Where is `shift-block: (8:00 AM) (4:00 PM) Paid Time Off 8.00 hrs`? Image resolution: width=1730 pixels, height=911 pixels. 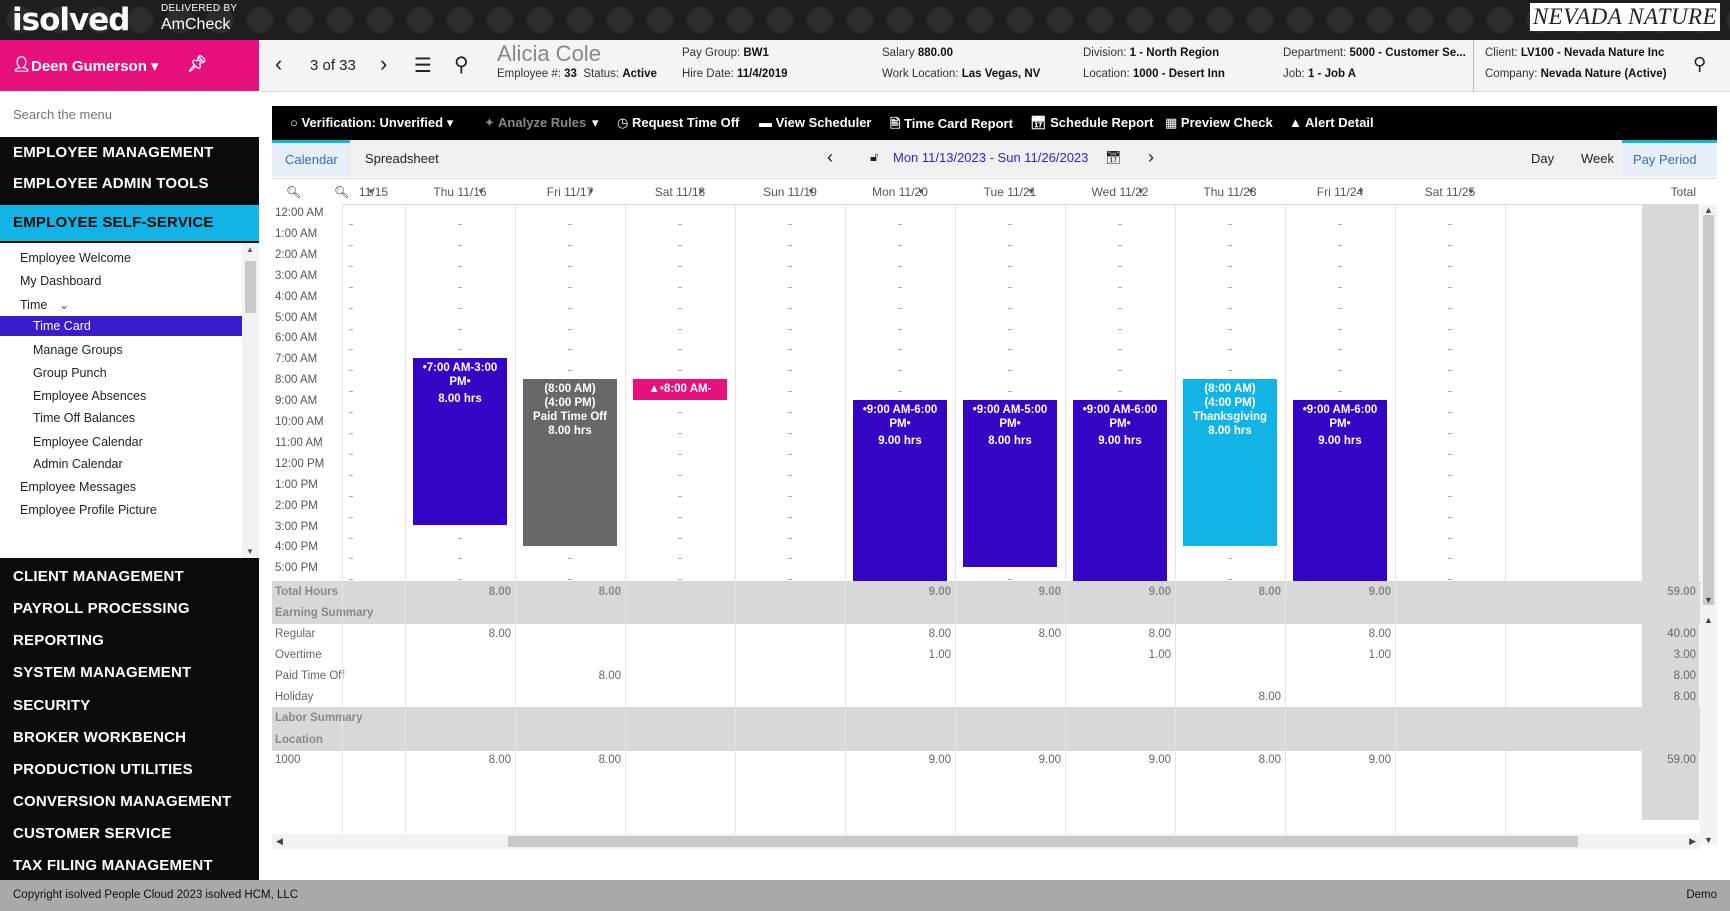 shift-block: (8:00 AM) (4:00 PM) Paid Time Off 8.00 hrs is located at coordinates (570, 463).